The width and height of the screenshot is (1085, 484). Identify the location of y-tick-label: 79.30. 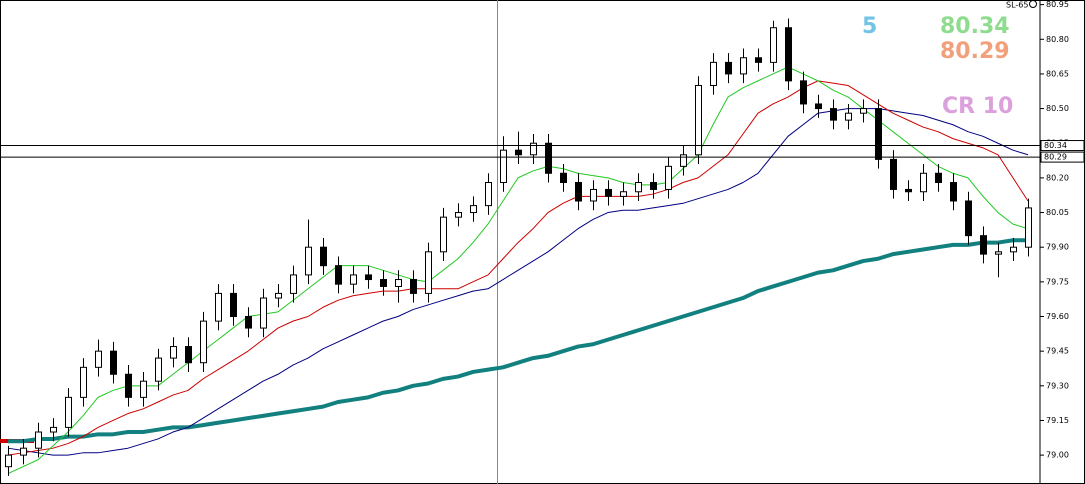
(1057, 385).